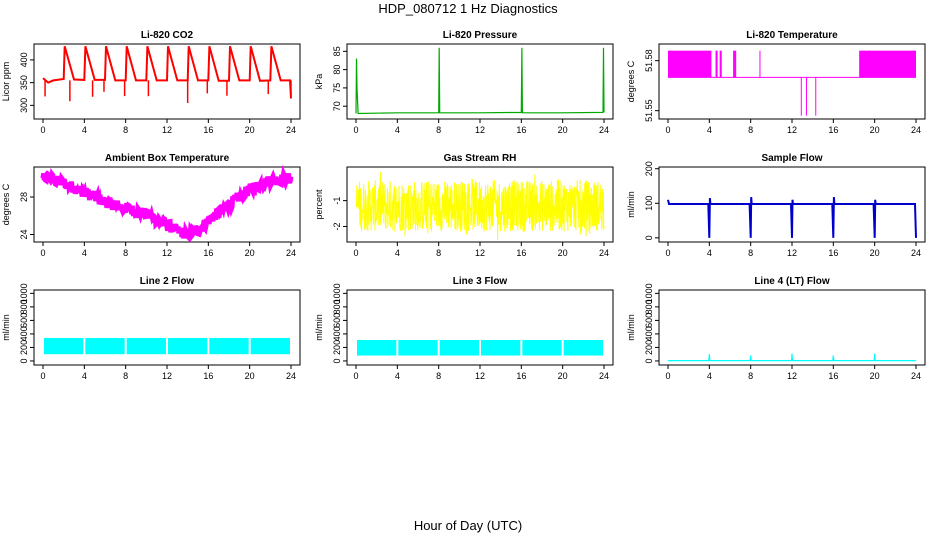 This screenshot has height=540, width=936. I want to click on panel-title: Gas Stream RH, so click(480, 158).